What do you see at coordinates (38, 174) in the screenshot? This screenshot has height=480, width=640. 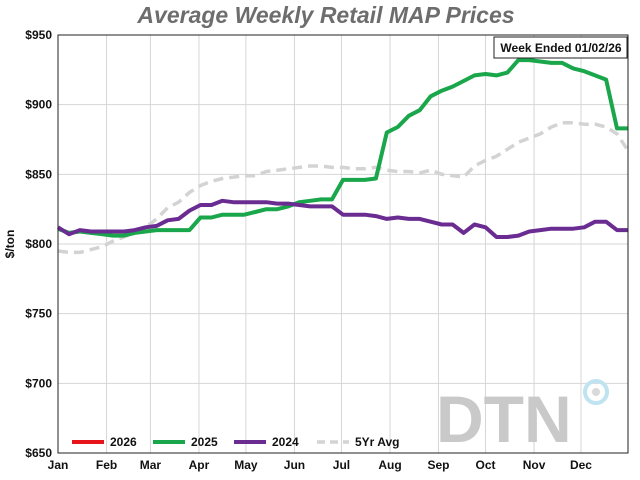 I see `y-tick-label: $850` at bounding box center [38, 174].